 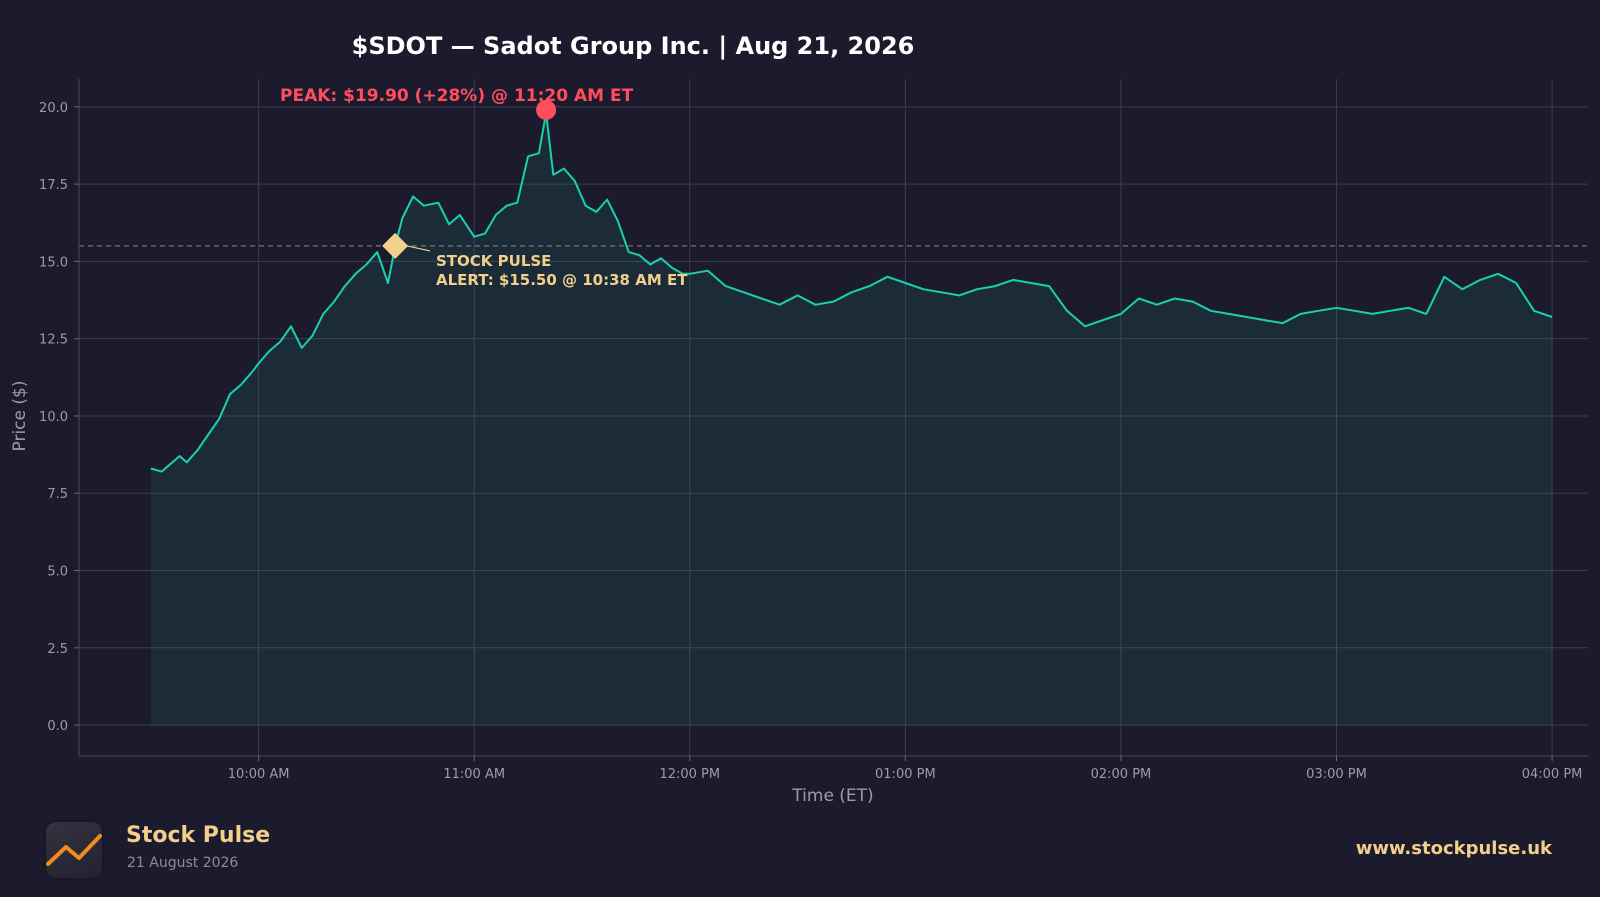 I want to click on peak-label: PEAK: $19.90 (+28%) @ 11:20 AM ET, so click(x=457, y=96).